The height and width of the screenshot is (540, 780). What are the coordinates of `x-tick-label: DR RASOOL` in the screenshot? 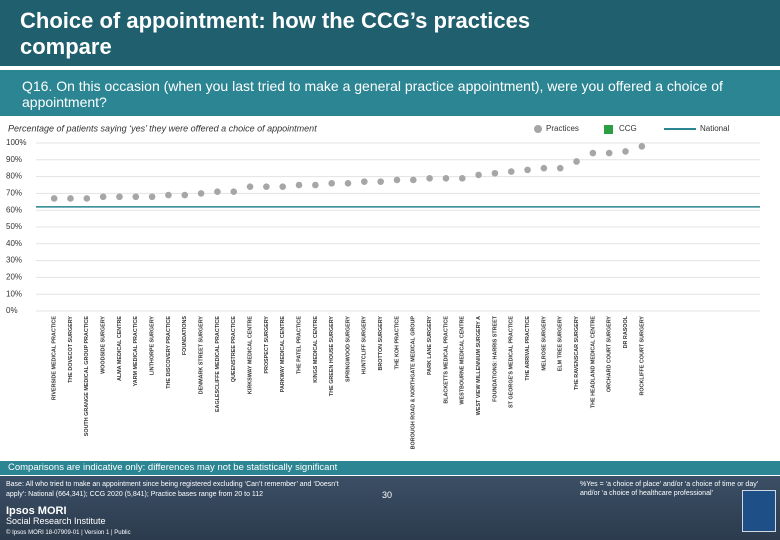 It's located at (626, 331).